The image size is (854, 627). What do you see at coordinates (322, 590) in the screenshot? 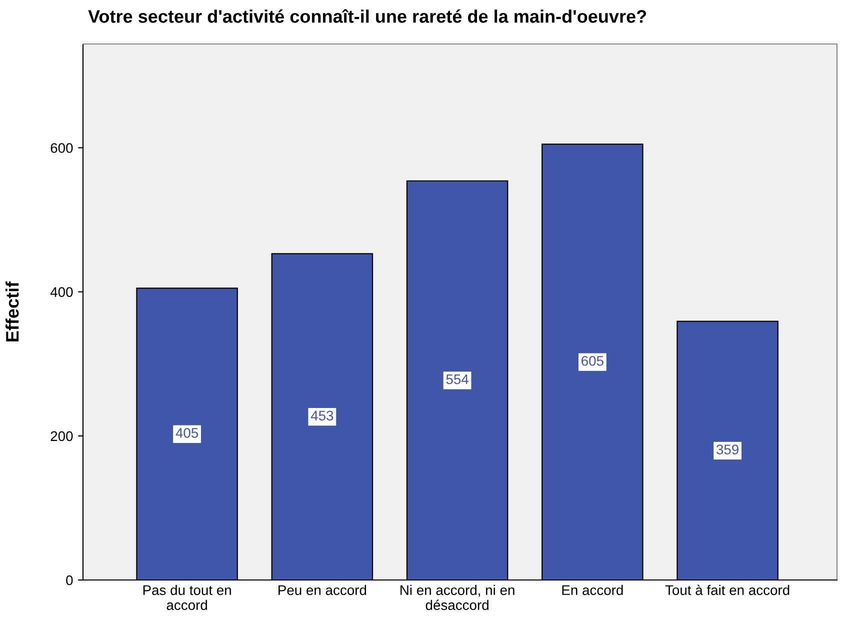
I see `x-tick-label: Peu en accord` at bounding box center [322, 590].